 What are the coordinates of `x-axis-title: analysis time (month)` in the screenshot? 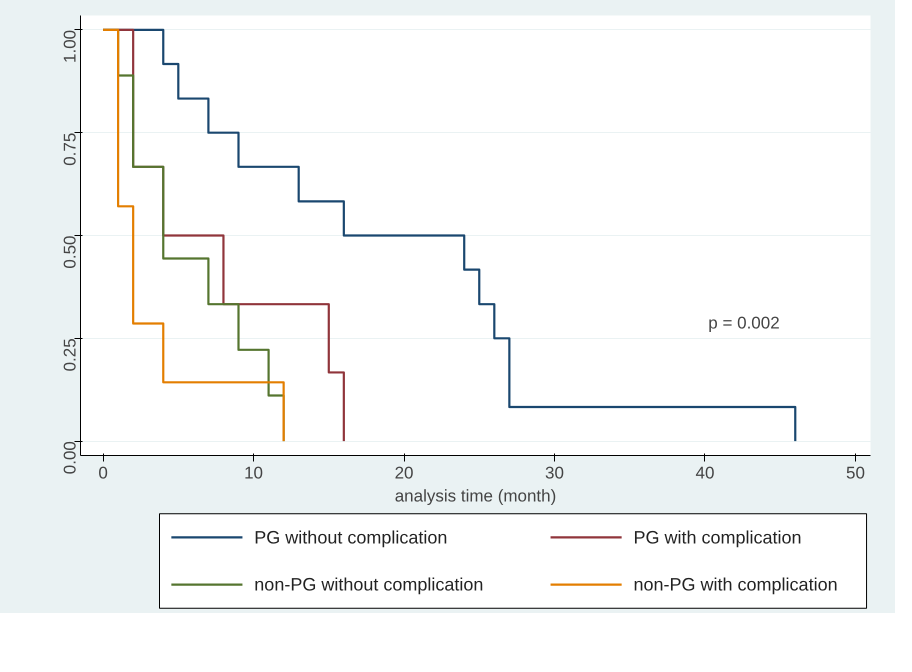 It's located at (475, 496).